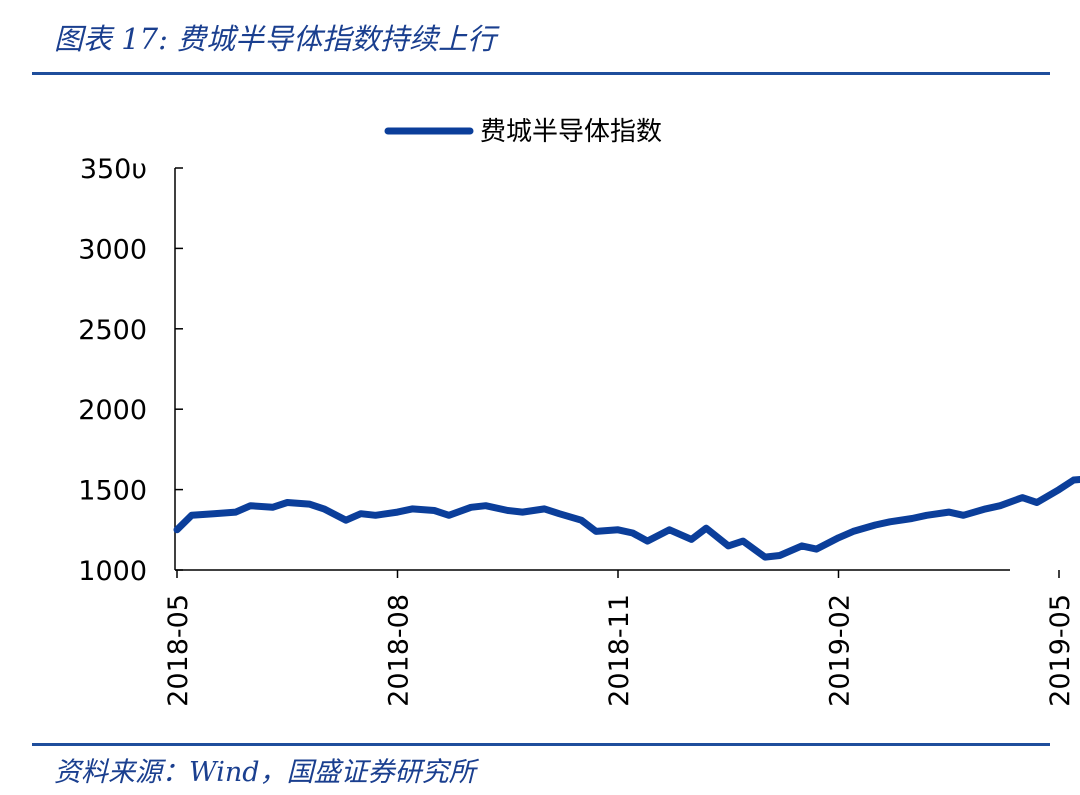 This screenshot has width=1080, height=795. Describe the element at coordinates (541, 73) in the screenshot. I see `top-rule` at that location.